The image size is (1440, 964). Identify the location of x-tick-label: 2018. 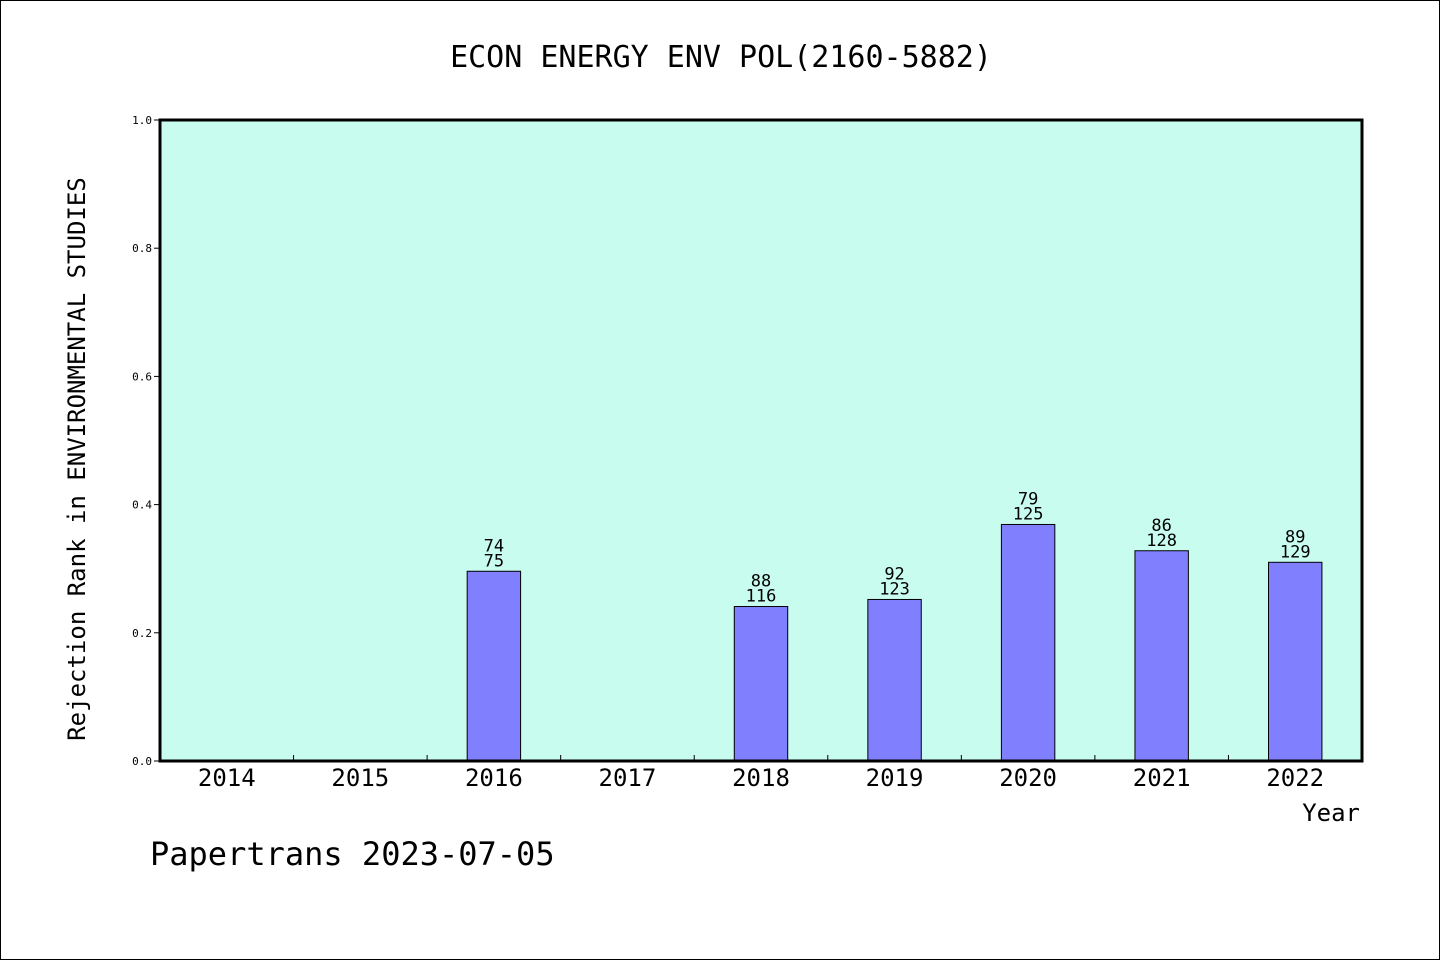
(761, 778).